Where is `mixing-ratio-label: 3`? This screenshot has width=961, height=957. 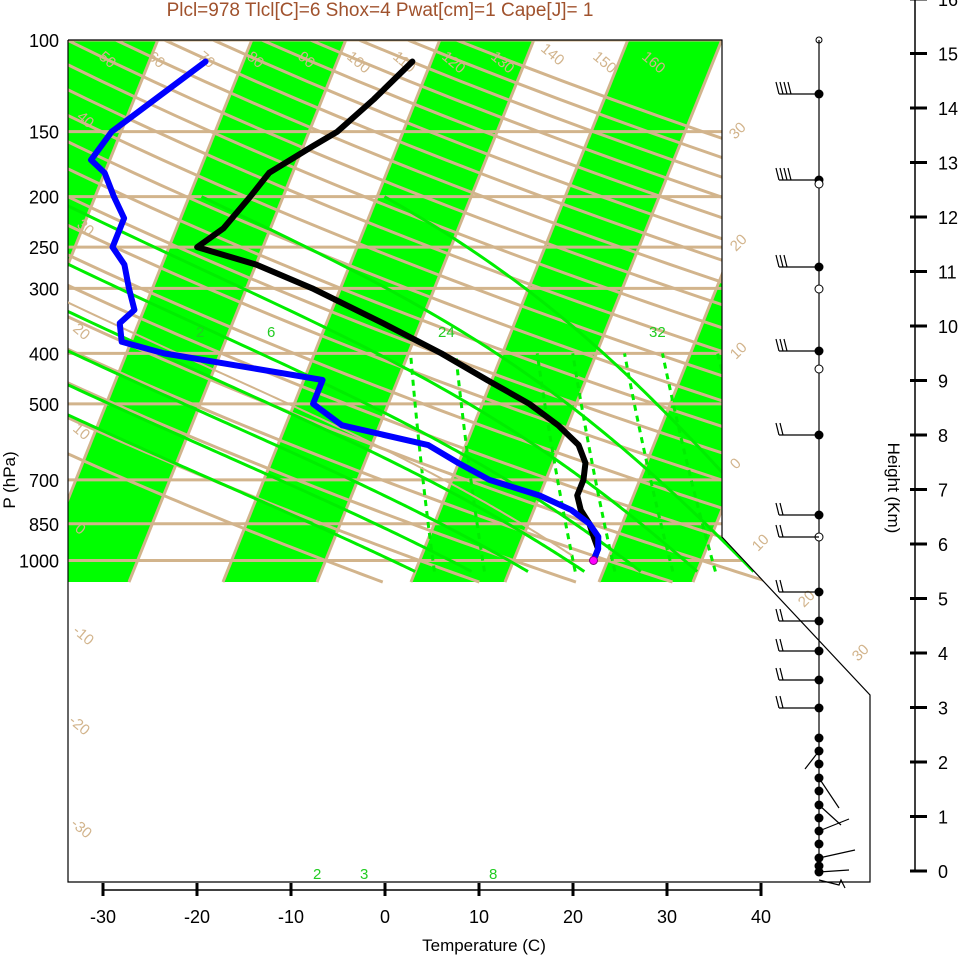
mixing-ratio-label: 3 is located at coordinates (364, 874).